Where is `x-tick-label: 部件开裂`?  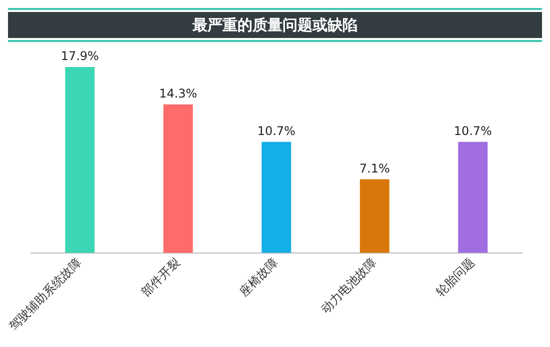
x-tick-label: 部件开裂 is located at coordinates (160, 277).